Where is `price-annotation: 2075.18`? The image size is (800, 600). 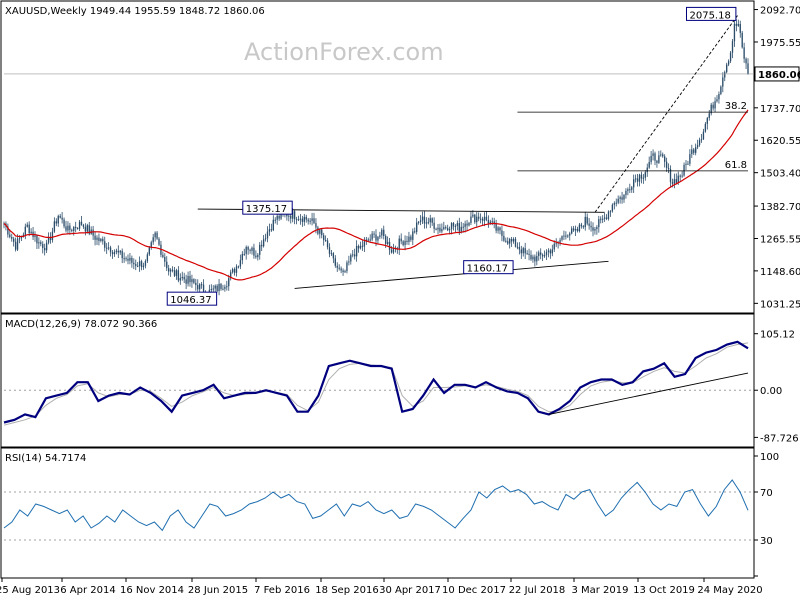
price-annotation: 2075.18 is located at coordinates (711, 13).